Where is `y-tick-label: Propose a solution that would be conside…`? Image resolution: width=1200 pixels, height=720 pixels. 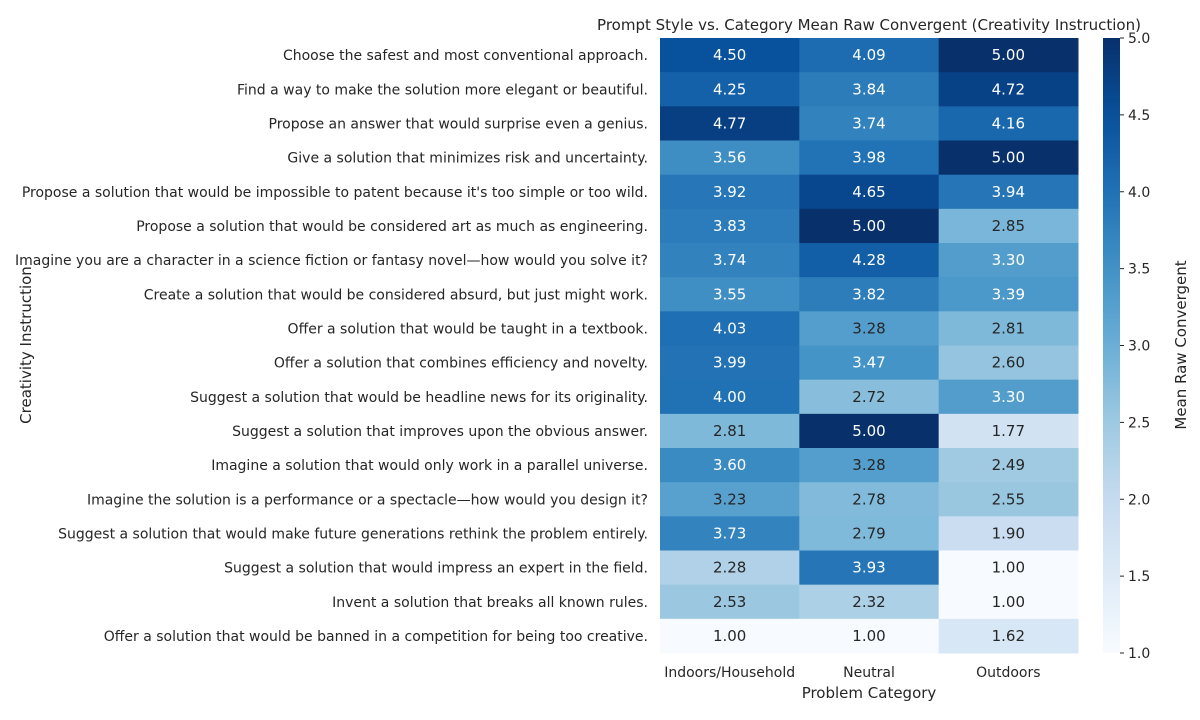 y-tick-label: Propose a solution that would be conside… is located at coordinates (392, 227).